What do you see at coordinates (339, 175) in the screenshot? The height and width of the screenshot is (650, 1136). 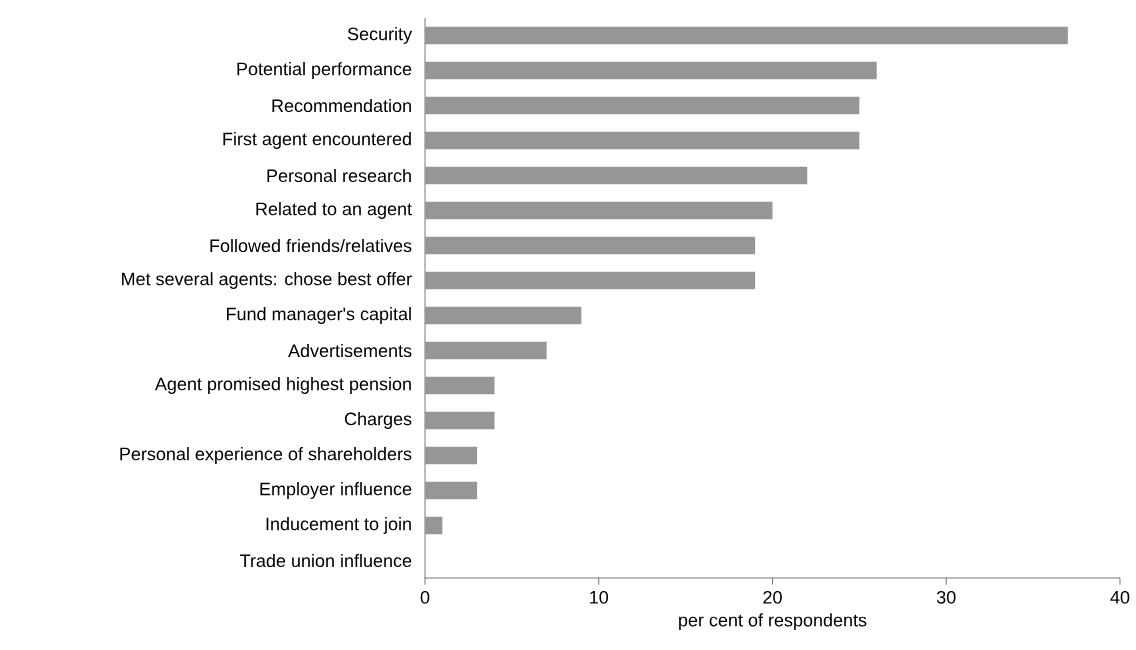 I see `y-tick-label: Personal research` at bounding box center [339, 175].